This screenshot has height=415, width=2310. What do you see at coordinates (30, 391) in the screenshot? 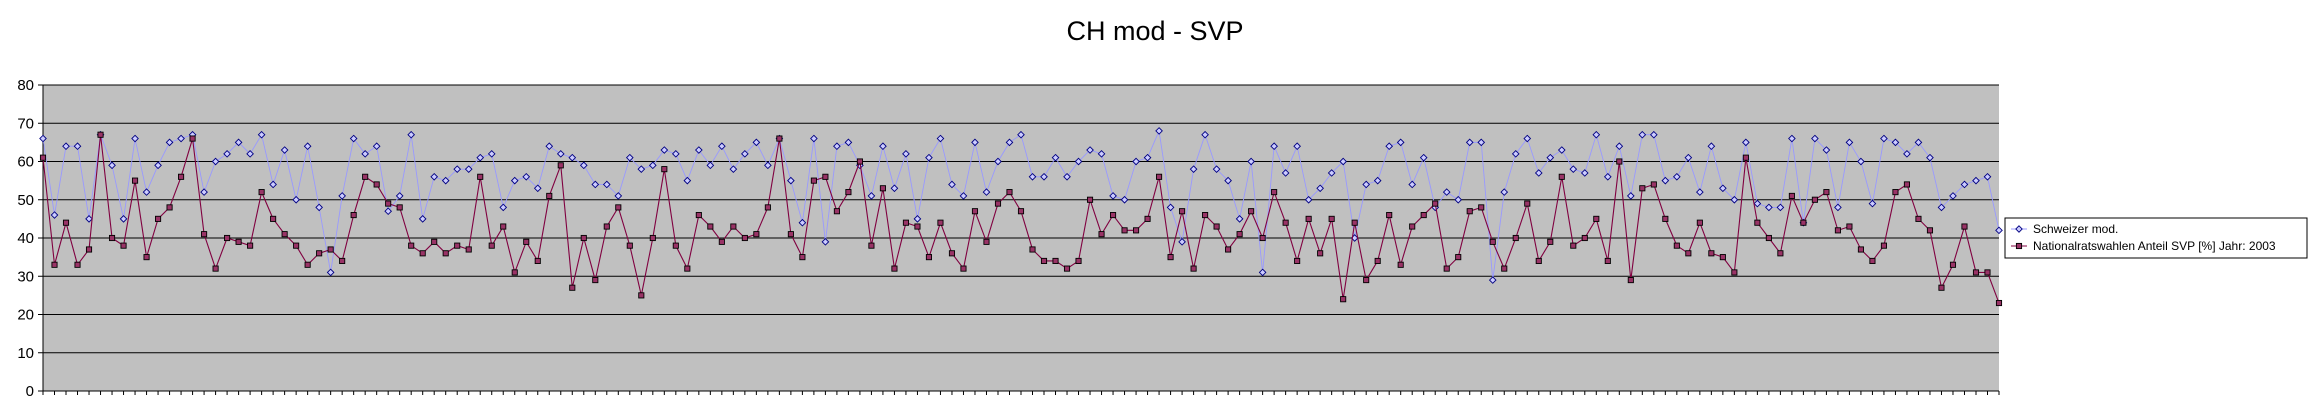
I see `y-tick-label: 0` at bounding box center [30, 391].